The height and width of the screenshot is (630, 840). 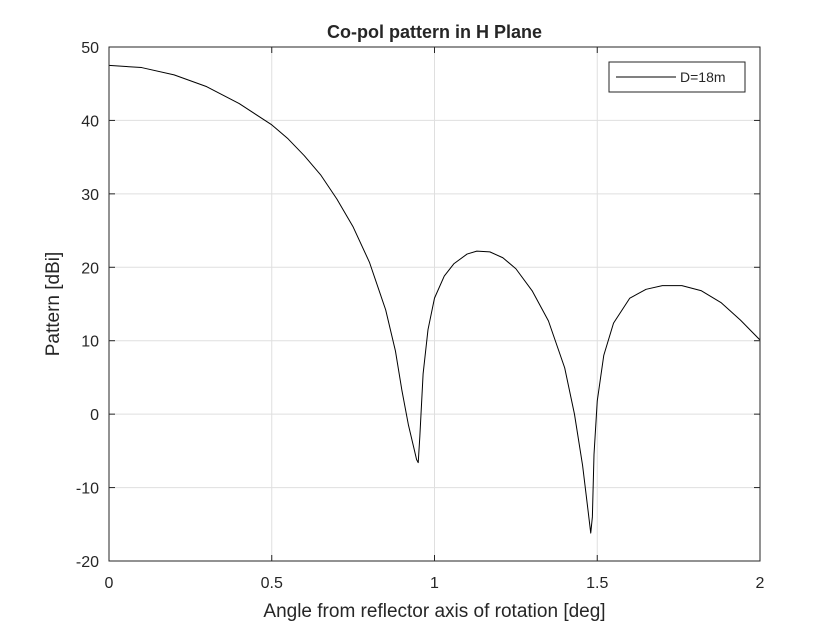 What do you see at coordinates (597, 583) in the screenshot?
I see `x-tick-label: 1.5` at bounding box center [597, 583].